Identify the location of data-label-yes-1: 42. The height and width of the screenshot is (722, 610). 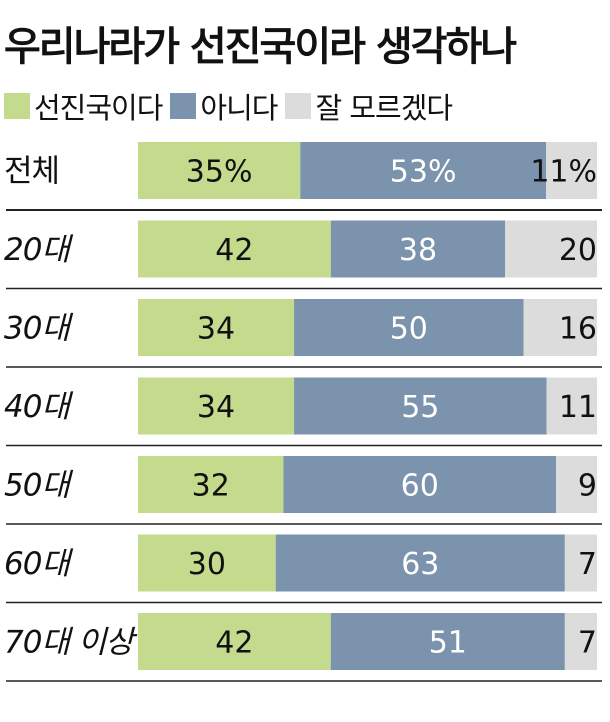
(234, 250).